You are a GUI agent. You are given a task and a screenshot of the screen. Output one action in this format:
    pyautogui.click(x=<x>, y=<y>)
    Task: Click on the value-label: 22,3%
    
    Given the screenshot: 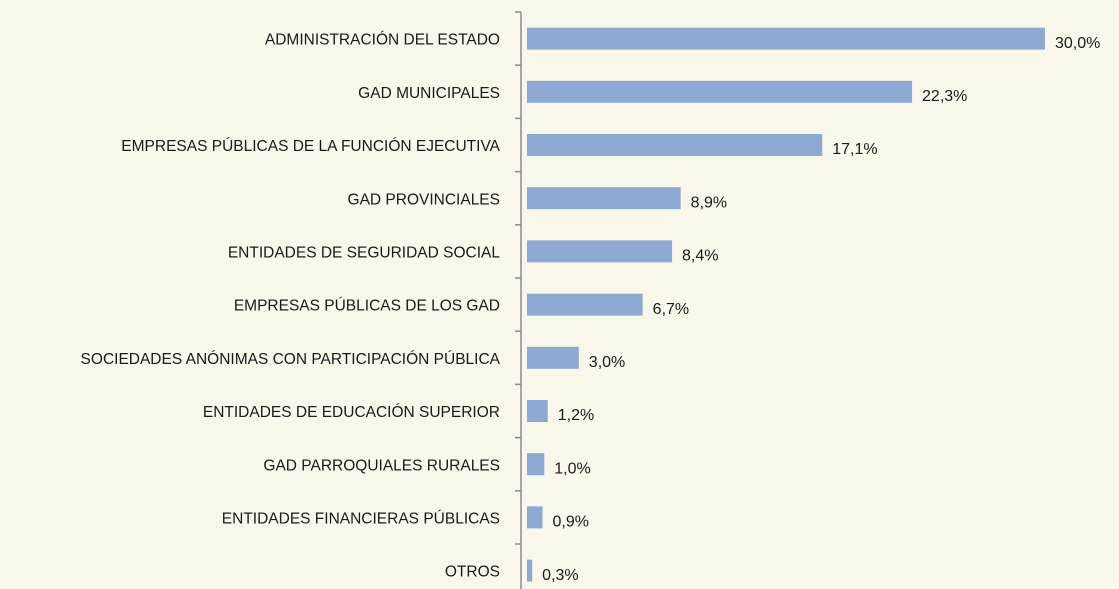 What is the action you would take?
    pyautogui.click(x=944, y=96)
    